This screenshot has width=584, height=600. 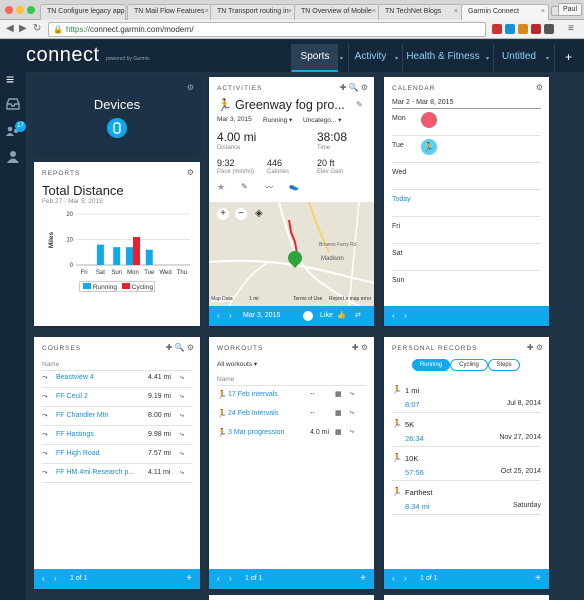 What do you see at coordinates (10, 28) in the screenshot?
I see `back-icon: ◀` at bounding box center [10, 28].